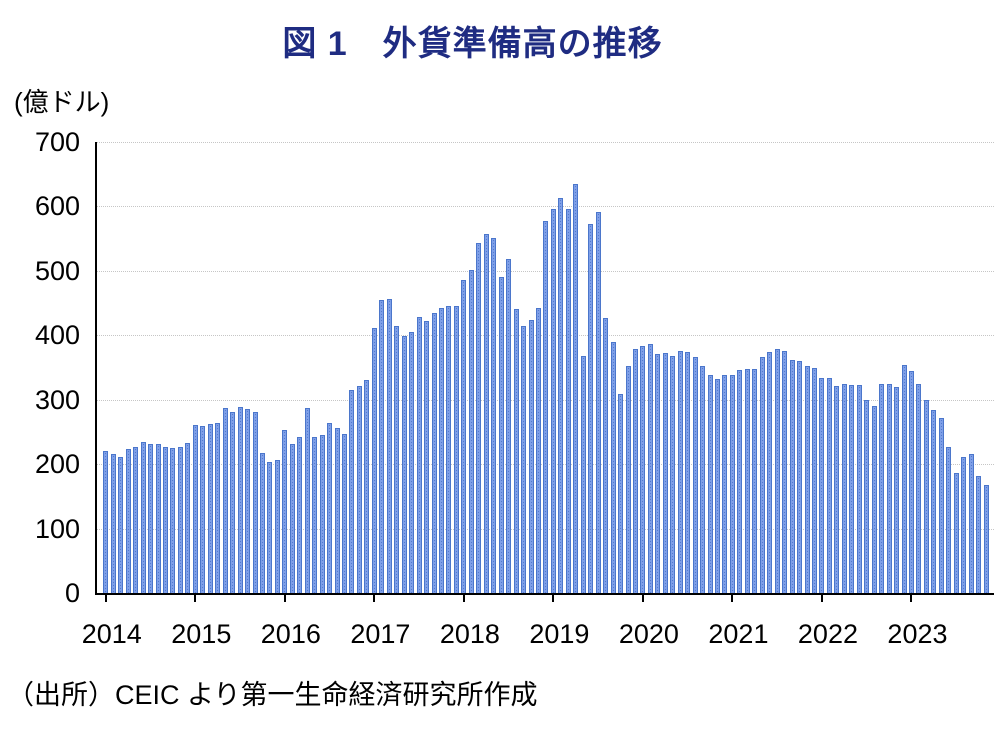  What do you see at coordinates (57, 528) in the screenshot?
I see `y-axis-tick-label: 100` at bounding box center [57, 528].